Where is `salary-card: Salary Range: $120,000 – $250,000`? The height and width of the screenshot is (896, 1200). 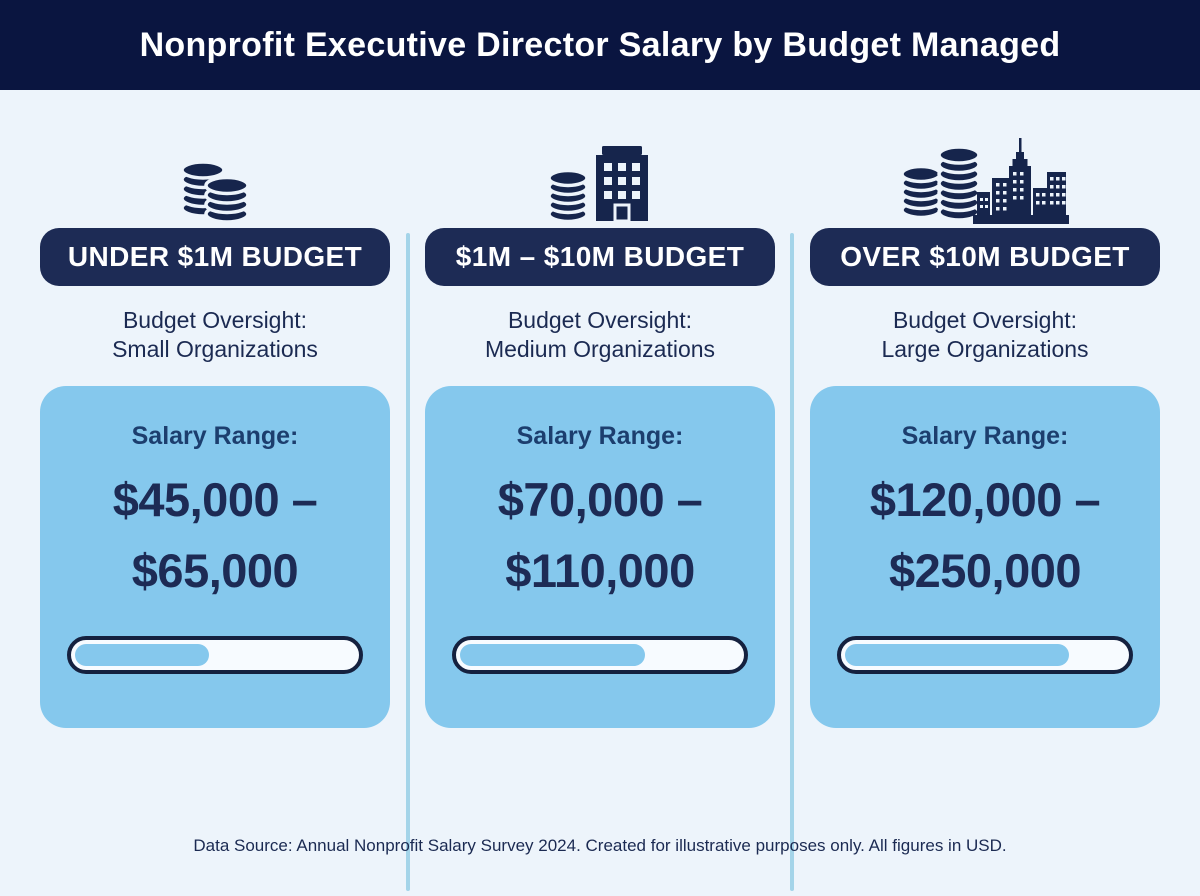 salary-card: Salary Range: $120,000 – $250,000 is located at coordinates (985, 557).